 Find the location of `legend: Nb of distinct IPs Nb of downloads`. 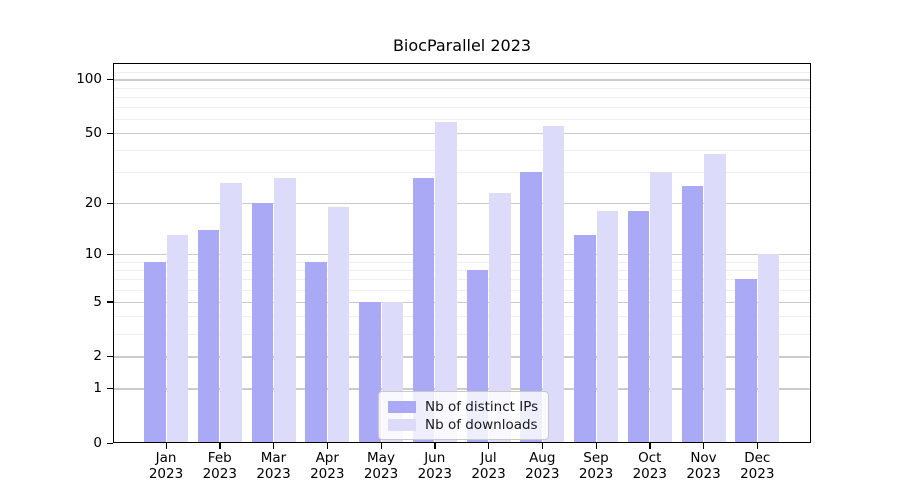

legend: Nb of distinct IPs Nb of downloads is located at coordinates (464, 415).